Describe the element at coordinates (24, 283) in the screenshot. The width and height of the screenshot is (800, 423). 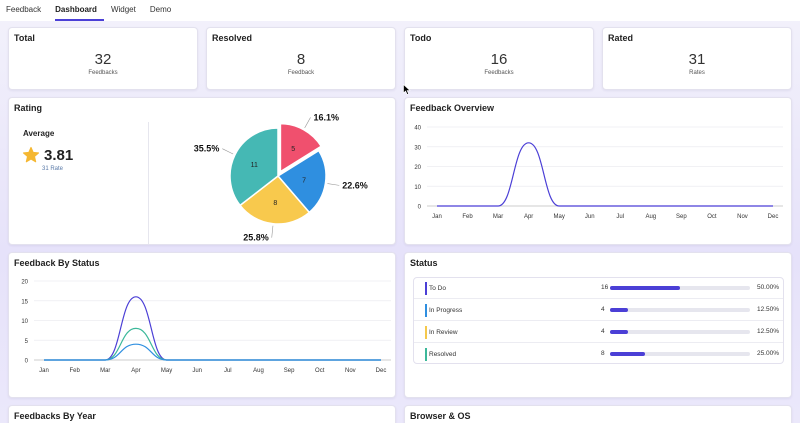
I see `y-tick-label: 20` at that location.